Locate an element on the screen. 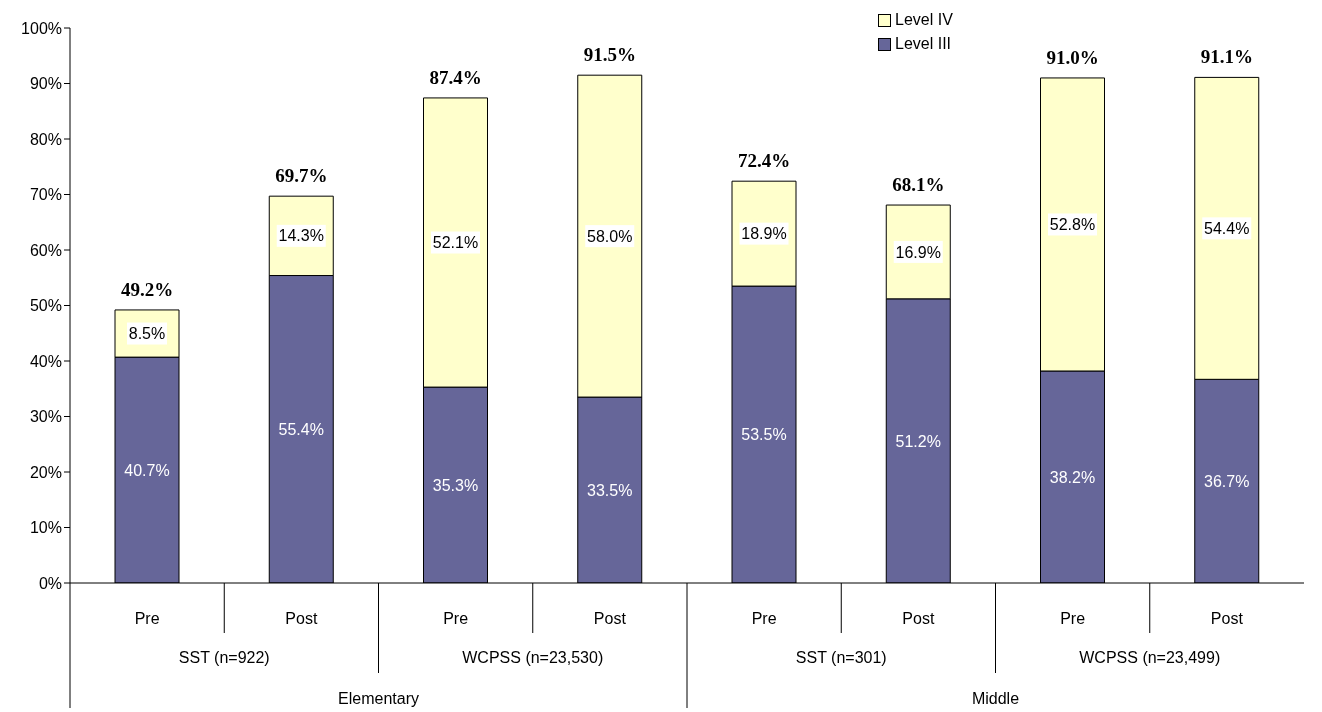 The width and height of the screenshot is (1322, 712). data-label: 51.2% is located at coordinates (918, 441).